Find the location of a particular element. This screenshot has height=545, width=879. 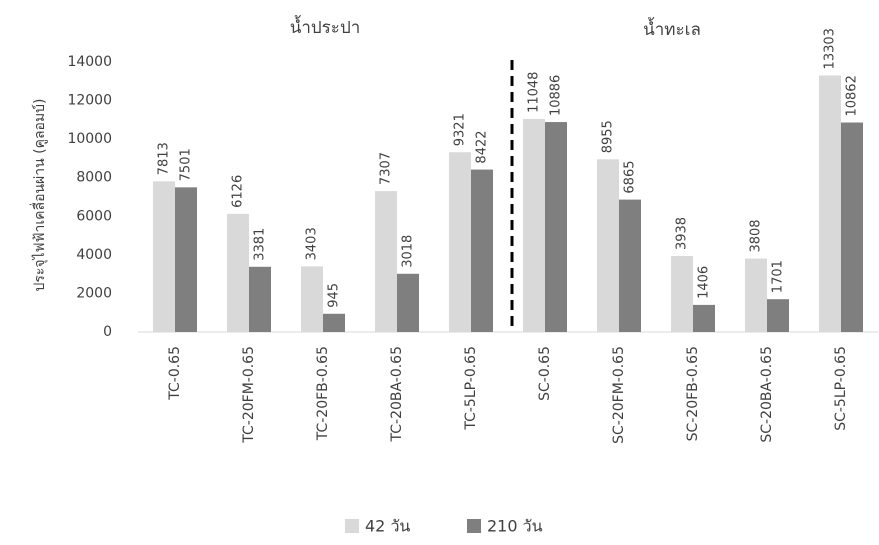

value-label: 13303 is located at coordinates (830, 48).